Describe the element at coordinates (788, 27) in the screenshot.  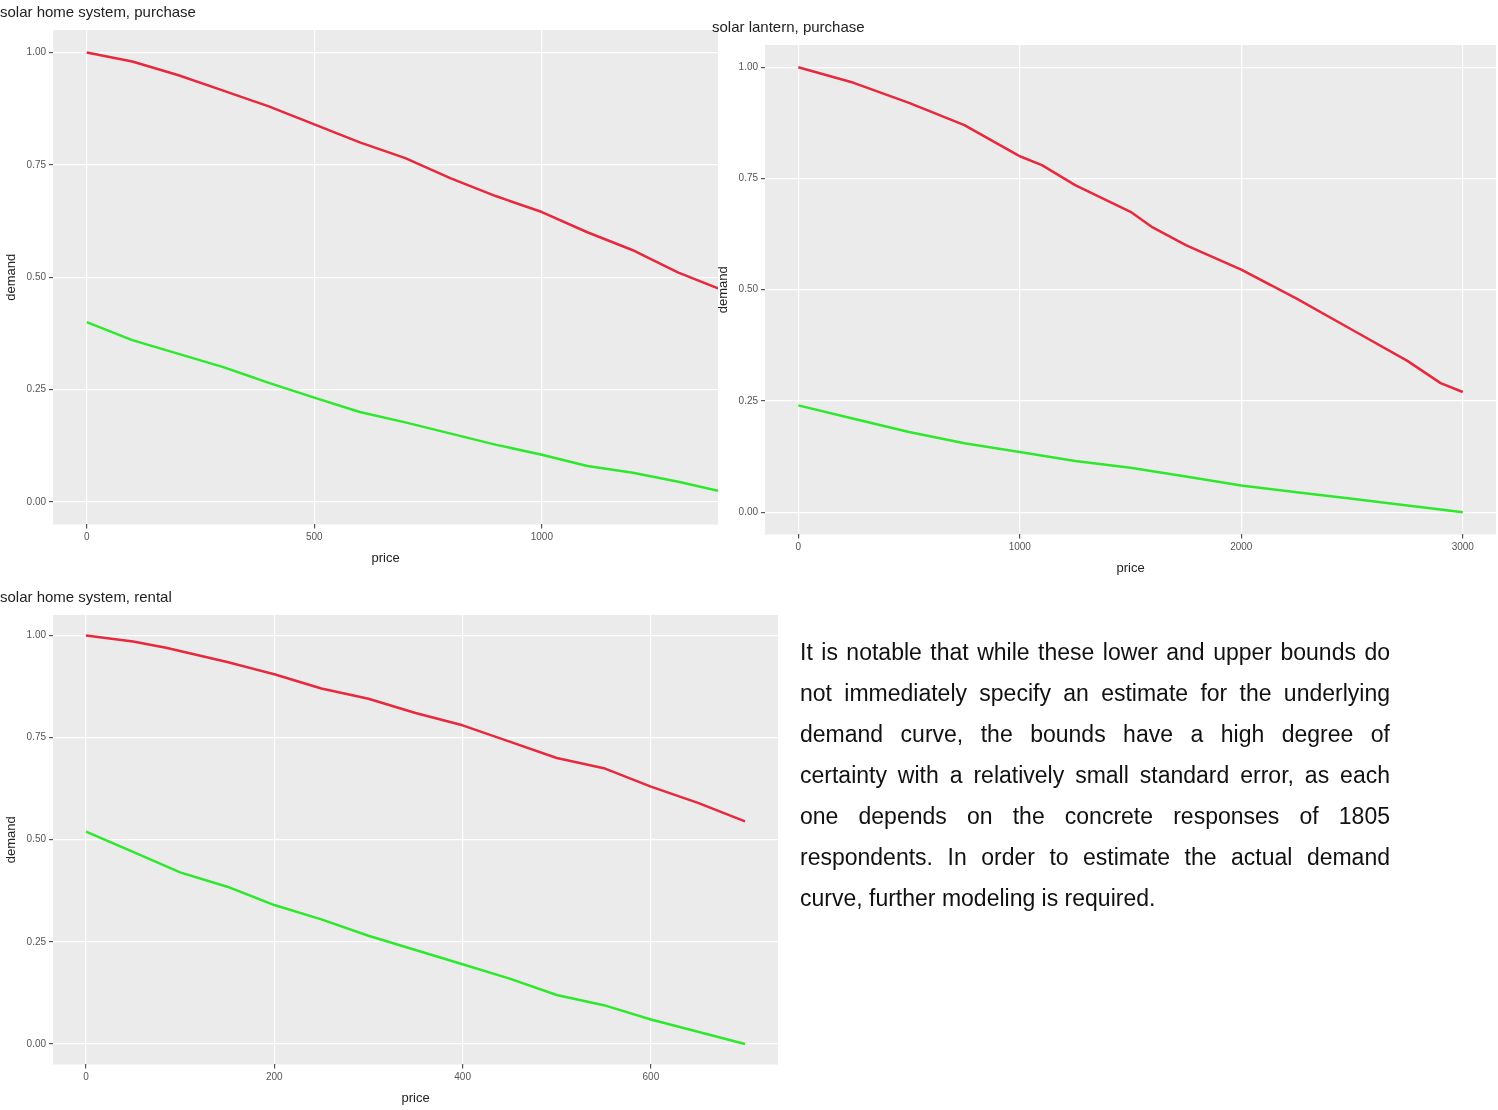
I see `chart-title: solar lantern, purchase` at that location.